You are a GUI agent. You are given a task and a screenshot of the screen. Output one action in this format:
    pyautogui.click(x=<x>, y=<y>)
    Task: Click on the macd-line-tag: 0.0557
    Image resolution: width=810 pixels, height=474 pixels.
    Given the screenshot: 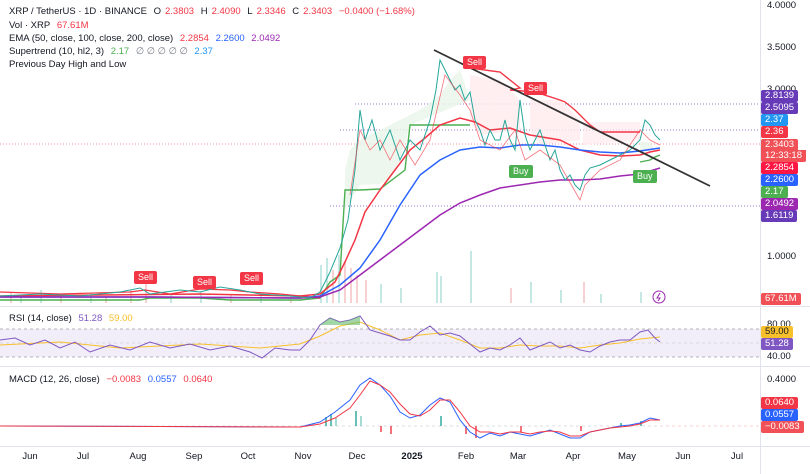 What is the action you would take?
    pyautogui.click(x=780, y=415)
    